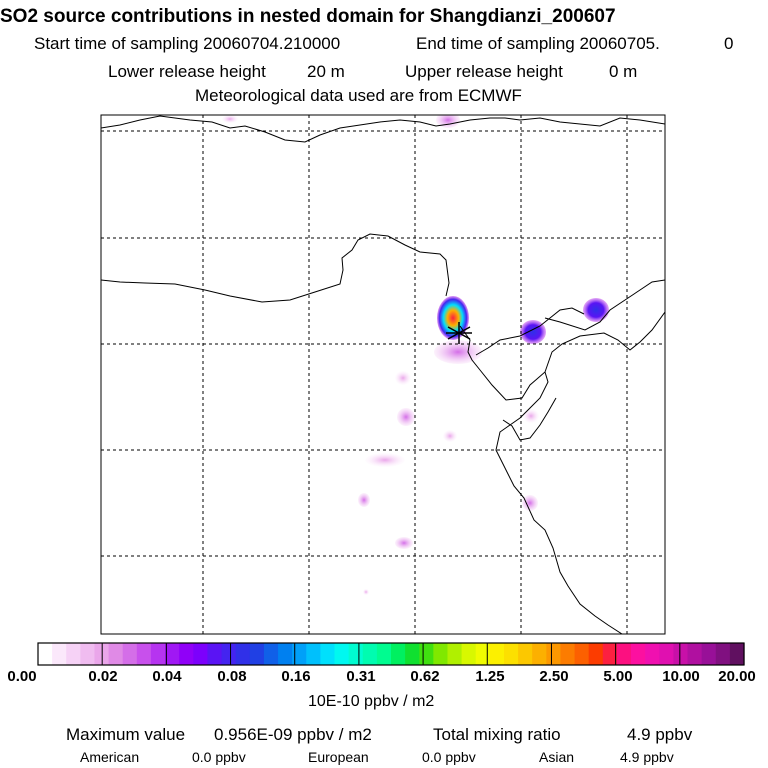  I want to click on colorbar-tick-label: 2.50, so click(554, 676).